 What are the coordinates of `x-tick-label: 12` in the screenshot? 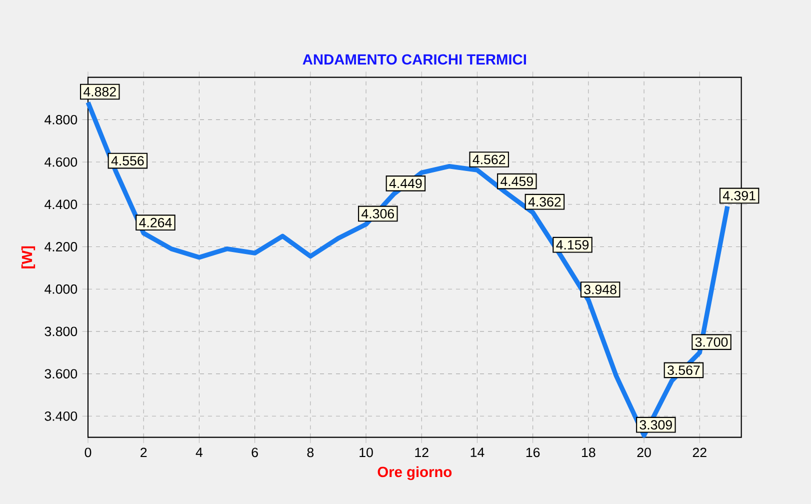 It's located at (421, 453).